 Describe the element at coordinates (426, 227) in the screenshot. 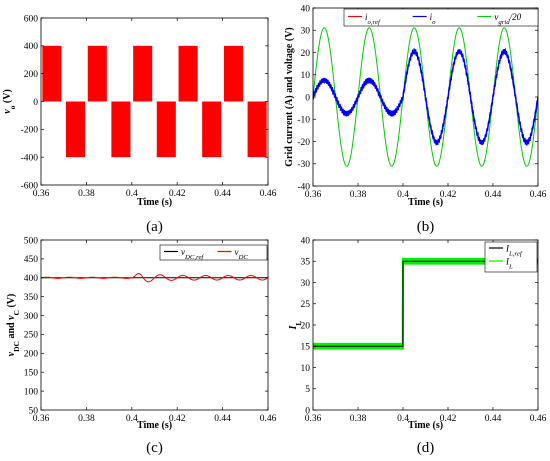

I see `panel-caption: (b)` at that location.